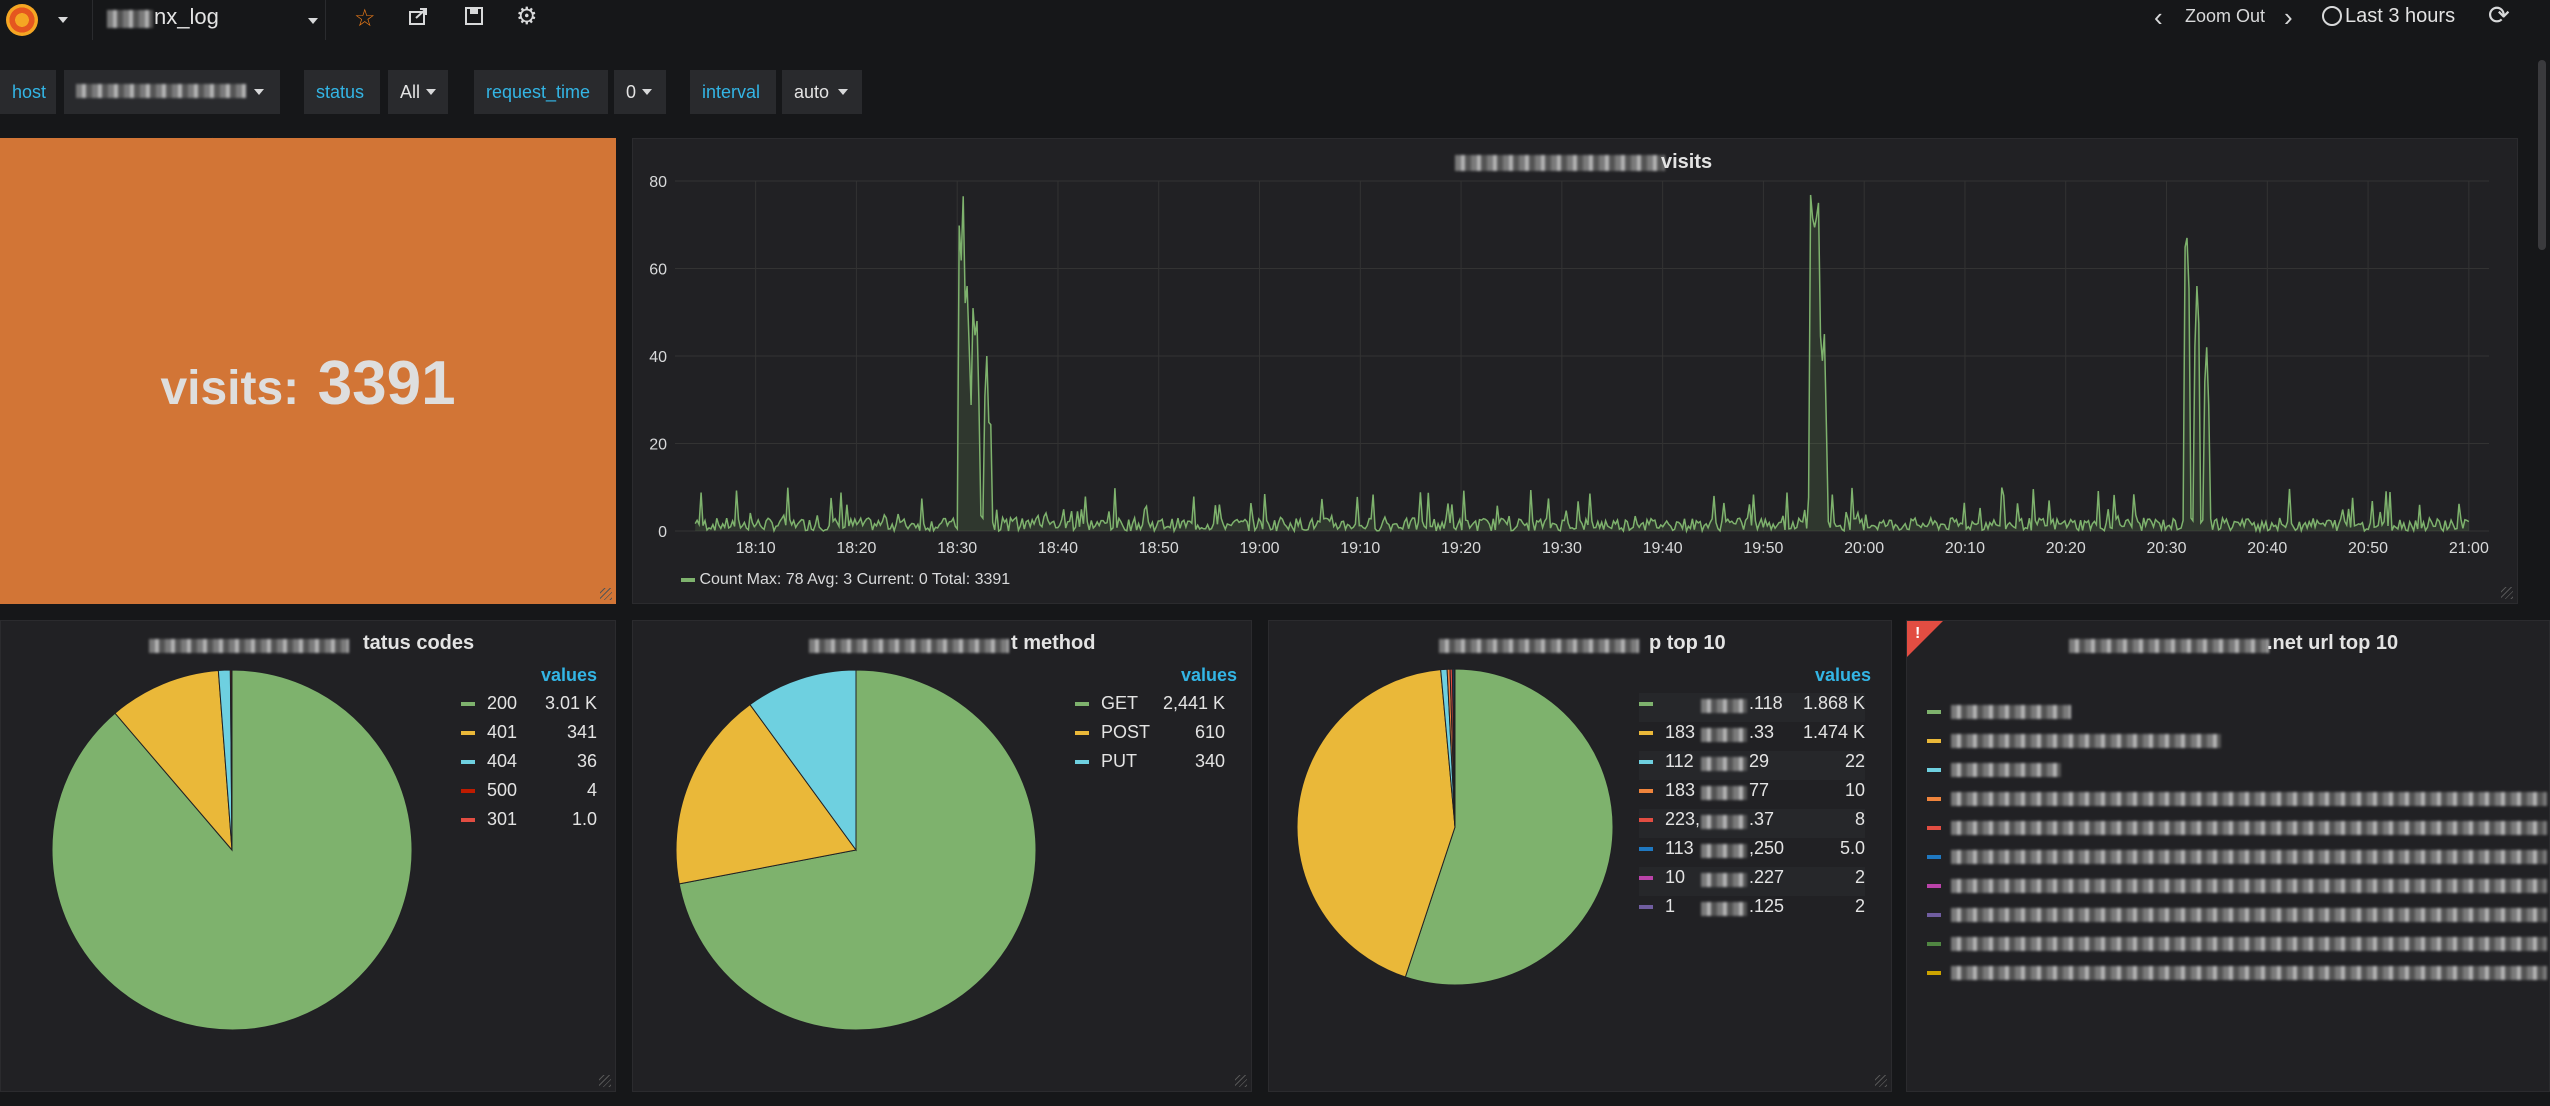  I want to click on legend-item: 301 1.0, so click(529, 823).